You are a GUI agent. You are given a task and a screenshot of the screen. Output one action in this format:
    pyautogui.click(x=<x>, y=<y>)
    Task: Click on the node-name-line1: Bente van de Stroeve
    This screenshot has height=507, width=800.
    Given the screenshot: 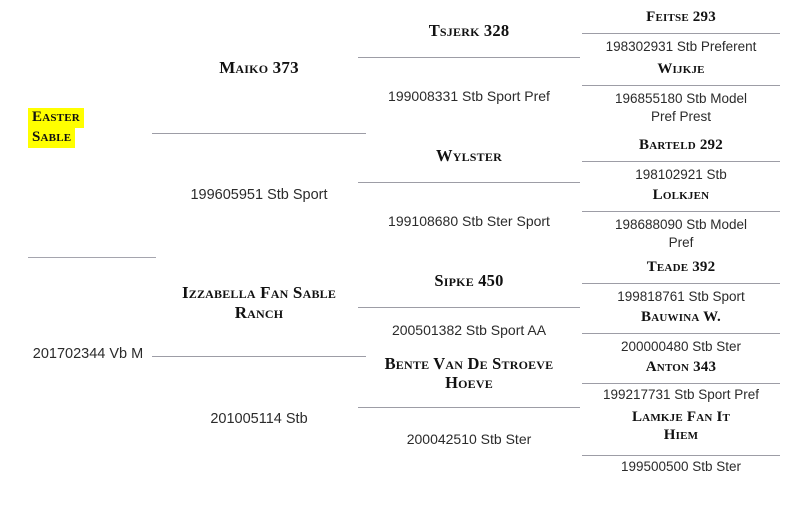 What is the action you would take?
    pyautogui.click(x=469, y=363)
    